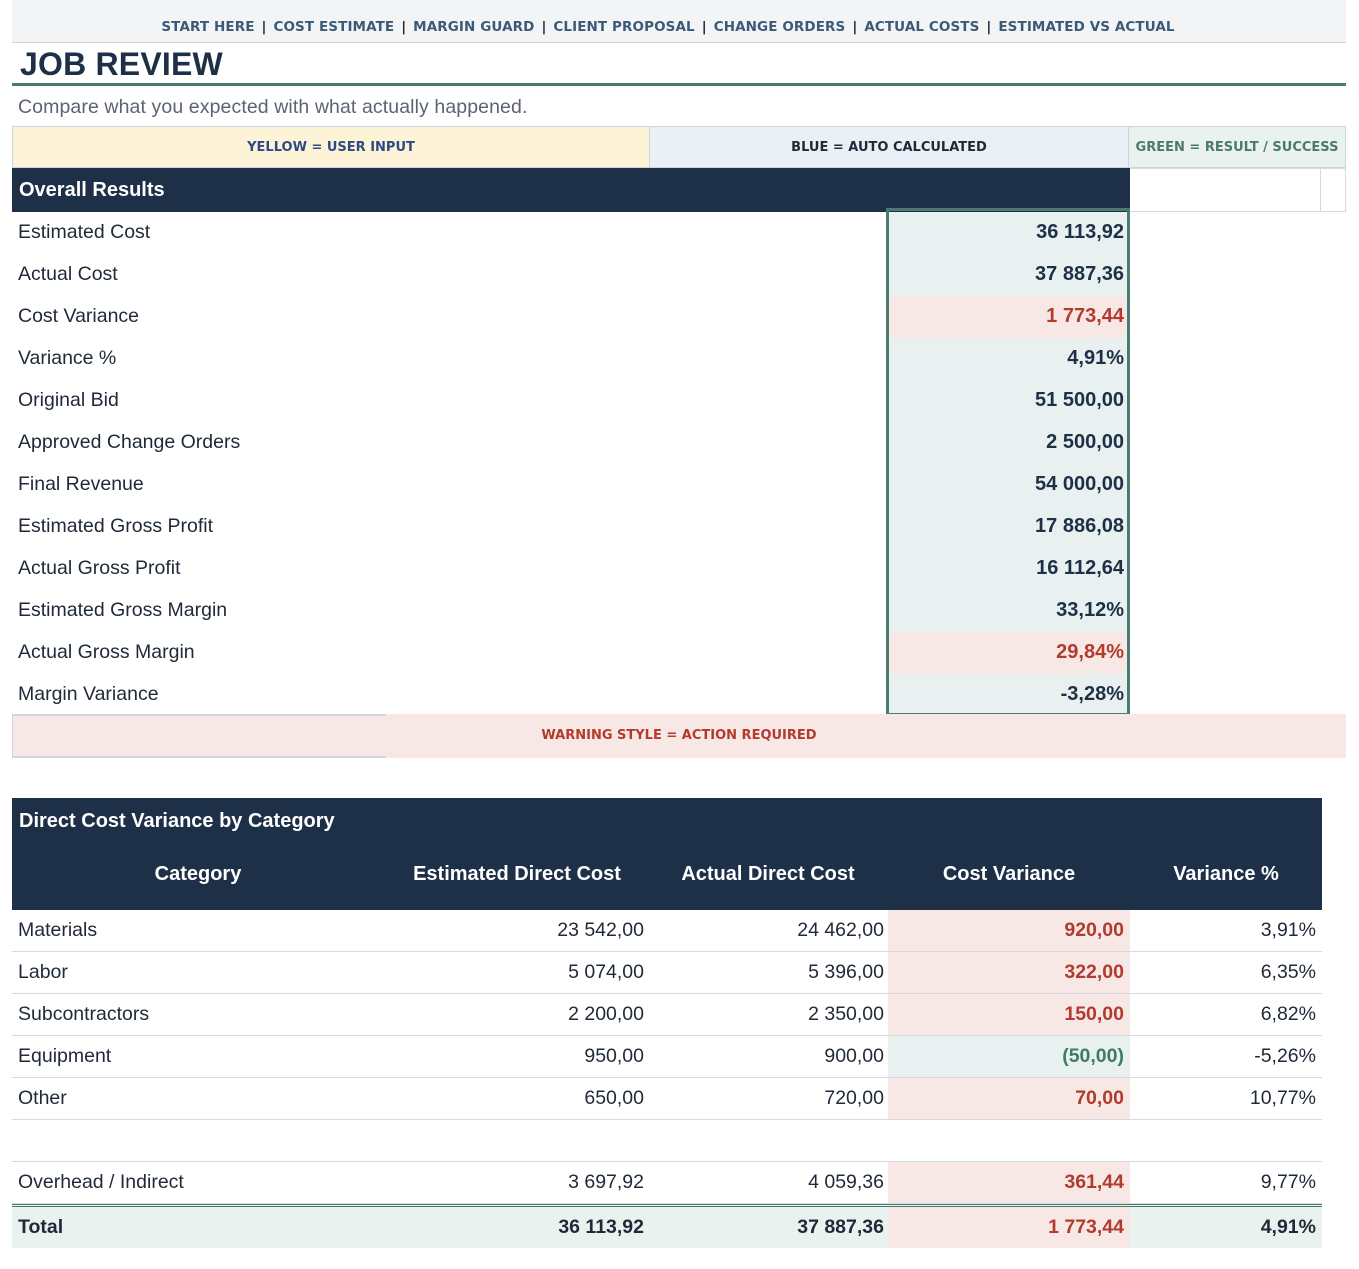  I want to click on result-label: Original Bid, so click(68, 400).